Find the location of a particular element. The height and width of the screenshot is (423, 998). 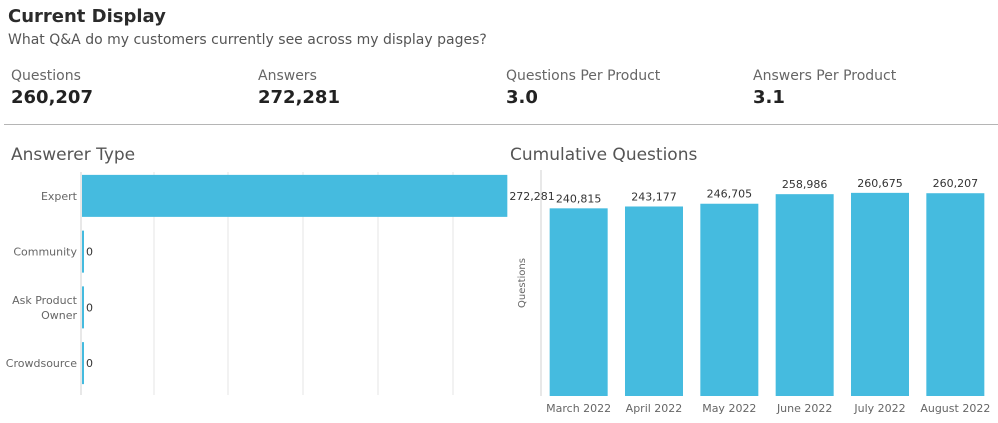

kpi-value: 272,281 is located at coordinates (299, 97).